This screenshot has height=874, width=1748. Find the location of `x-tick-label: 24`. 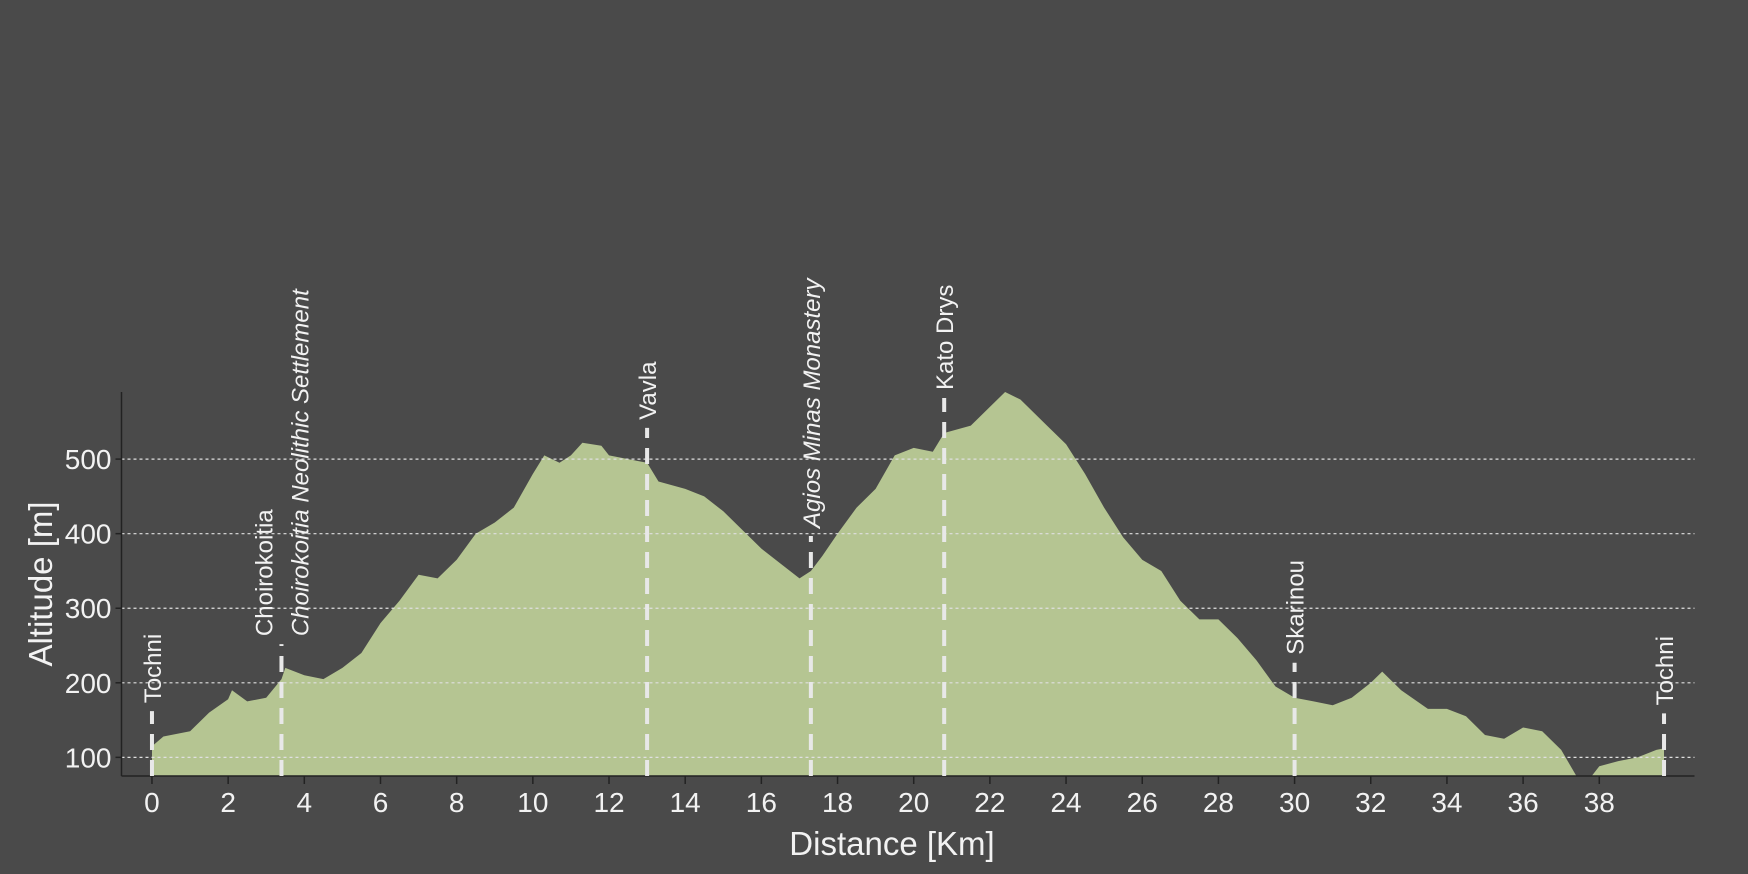

x-tick-label: 24 is located at coordinates (1065, 802).